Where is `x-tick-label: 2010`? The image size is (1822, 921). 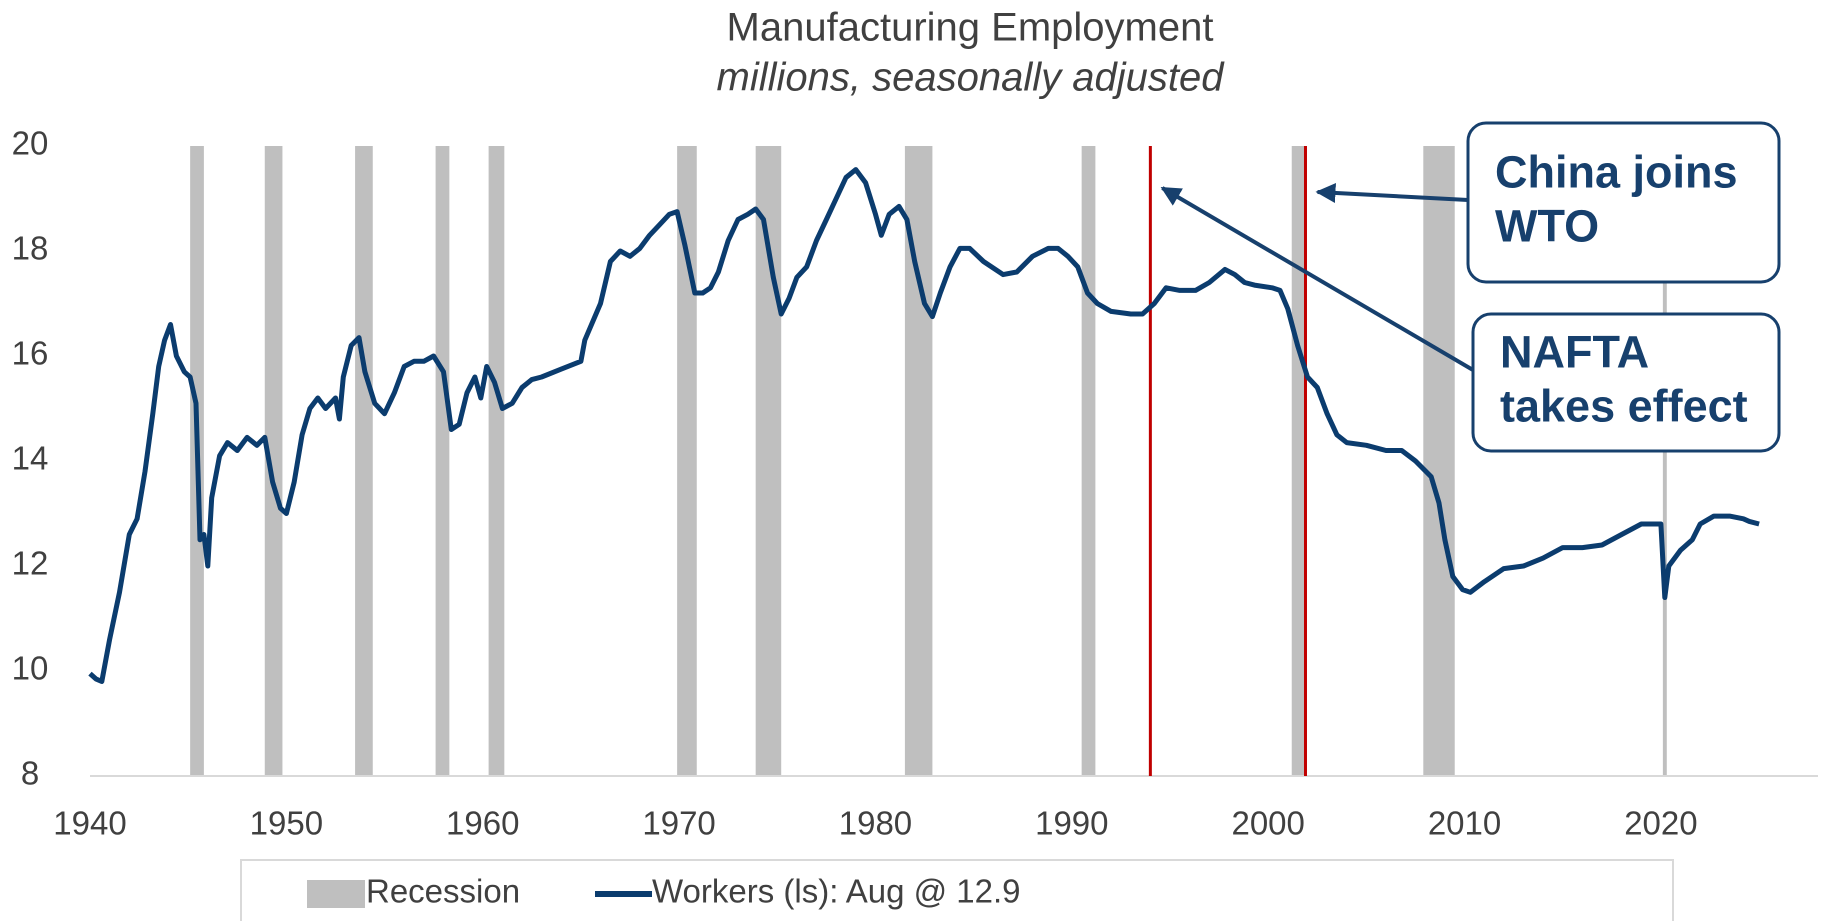 x-tick-label: 2010 is located at coordinates (1464, 823).